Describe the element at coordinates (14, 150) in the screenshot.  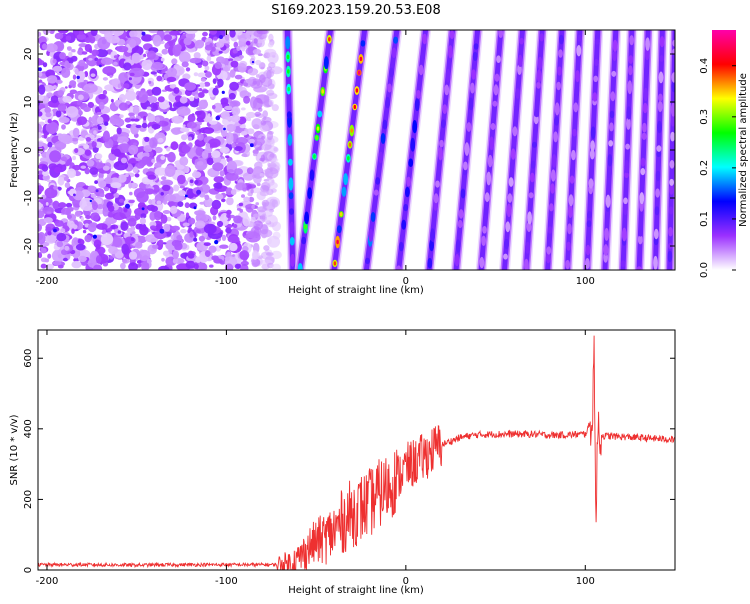
I see `heatmap-y-axis-label: Frequency (Hz)` at that location.